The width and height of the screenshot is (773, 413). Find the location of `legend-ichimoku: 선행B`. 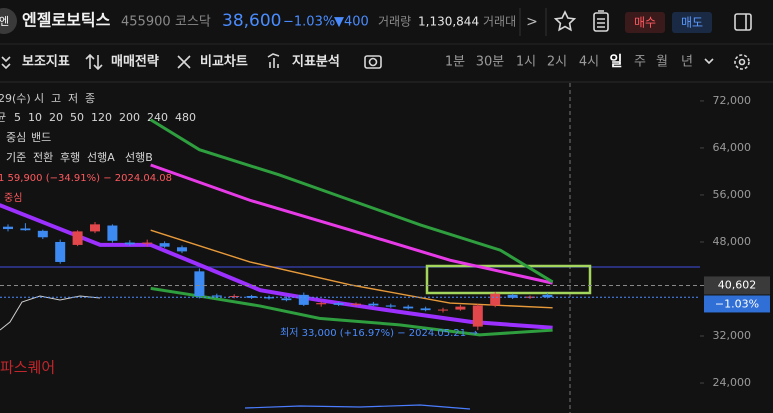

legend-ichimoku: 선행B is located at coordinates (139, 157).